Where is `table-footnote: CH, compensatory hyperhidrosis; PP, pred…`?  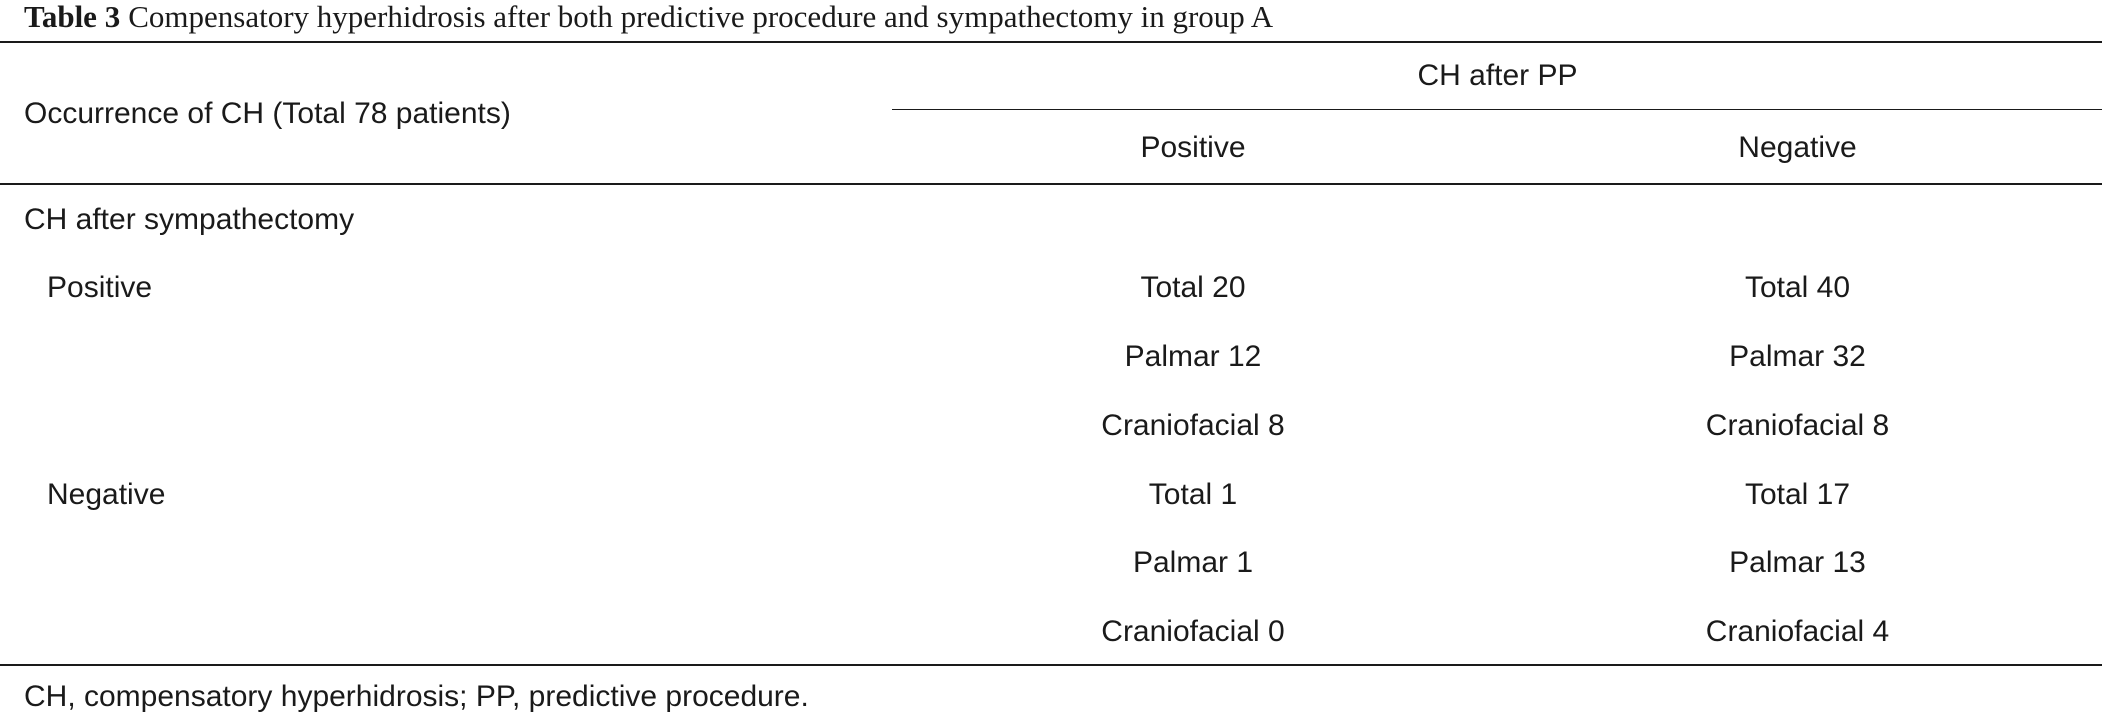
table-footnote: CH, compensatory hyperhidrosis; PP, pred… is located at coordinates (416, 696).